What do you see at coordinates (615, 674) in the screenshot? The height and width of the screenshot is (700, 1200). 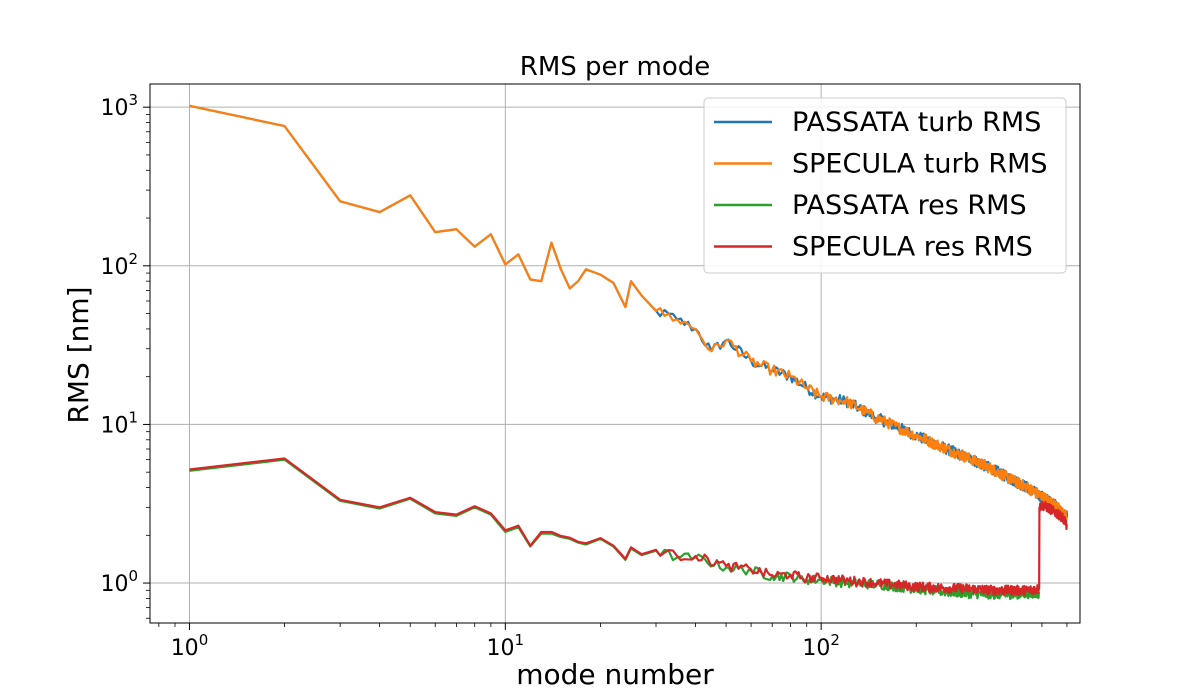 I see `x-axis-label: mode number` at bounding box center [615, 674].